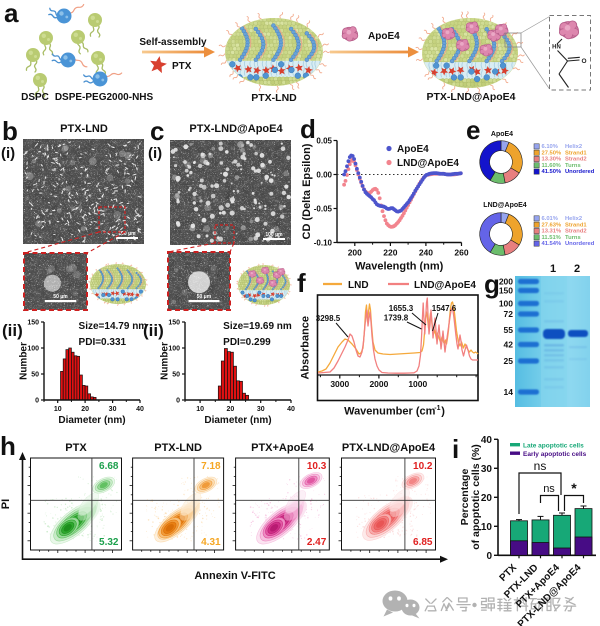 The height and width of the screenshot is (626, 600). Describe the element at coordinates (401, 308) in the screenshot. I see `svg-text: 1655.3` at that location.